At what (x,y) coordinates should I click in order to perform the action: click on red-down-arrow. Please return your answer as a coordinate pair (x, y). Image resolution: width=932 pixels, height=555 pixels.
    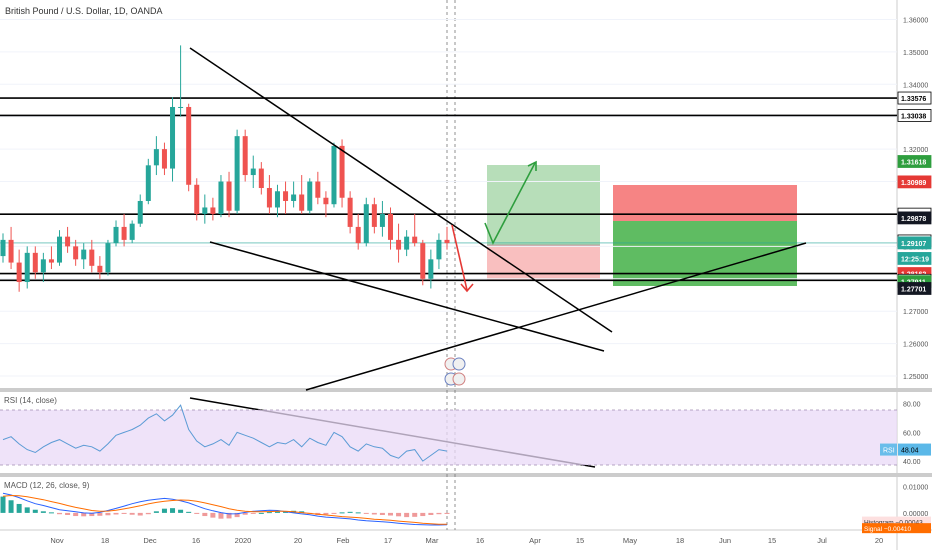
    Looking at the image, I should click on (459, 257).